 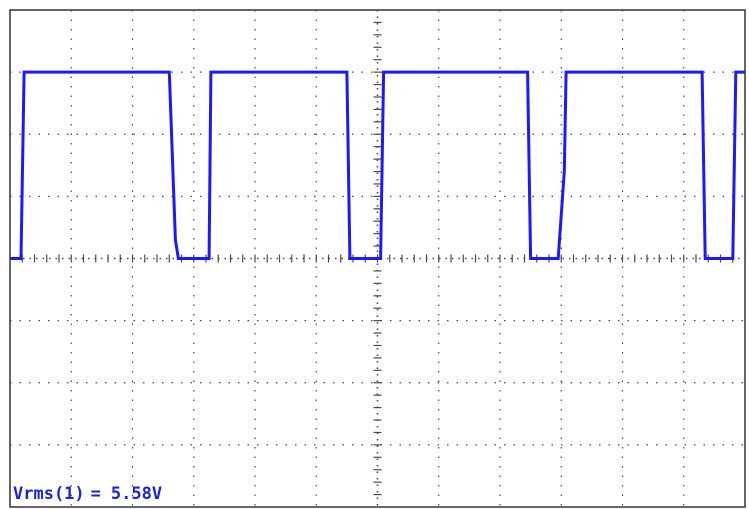 What do you see at coordinates (96, 494) in the screenshot?
I see `vrms-equals: =` at bounding box center [96, 494].